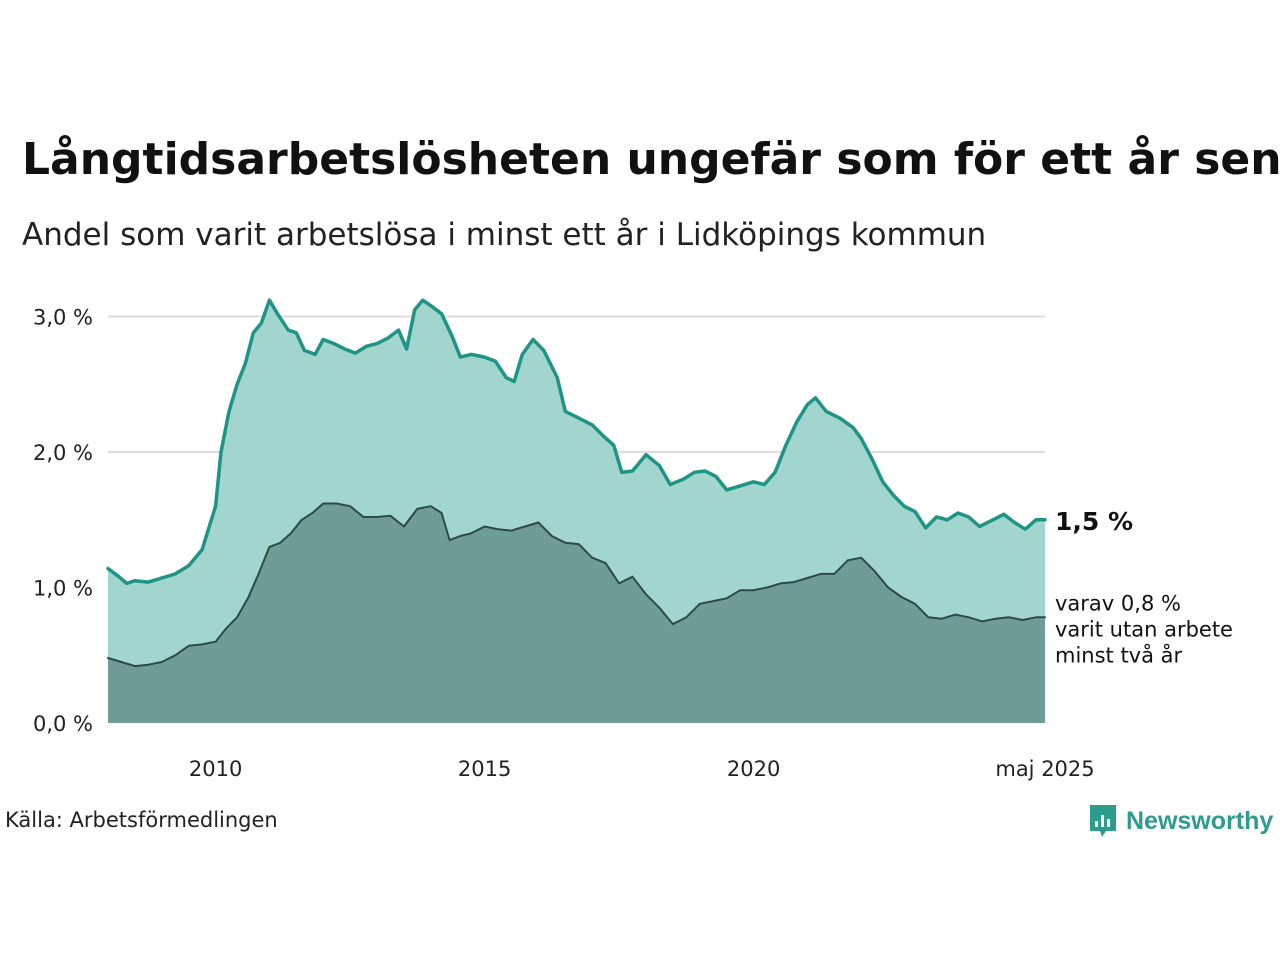  Describe the element at coordinates (1094, 521) in the screenshot. I see `total-end-label: 1,5 %` at that location.